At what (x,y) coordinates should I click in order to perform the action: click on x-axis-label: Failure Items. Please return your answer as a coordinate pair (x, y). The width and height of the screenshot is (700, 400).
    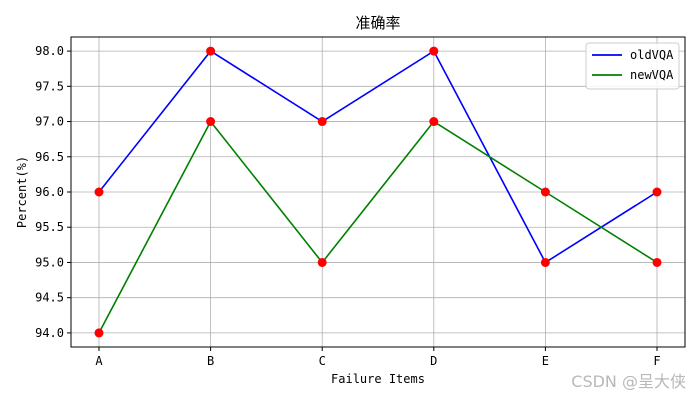
    Looking at the image, I should click on (378, 379).